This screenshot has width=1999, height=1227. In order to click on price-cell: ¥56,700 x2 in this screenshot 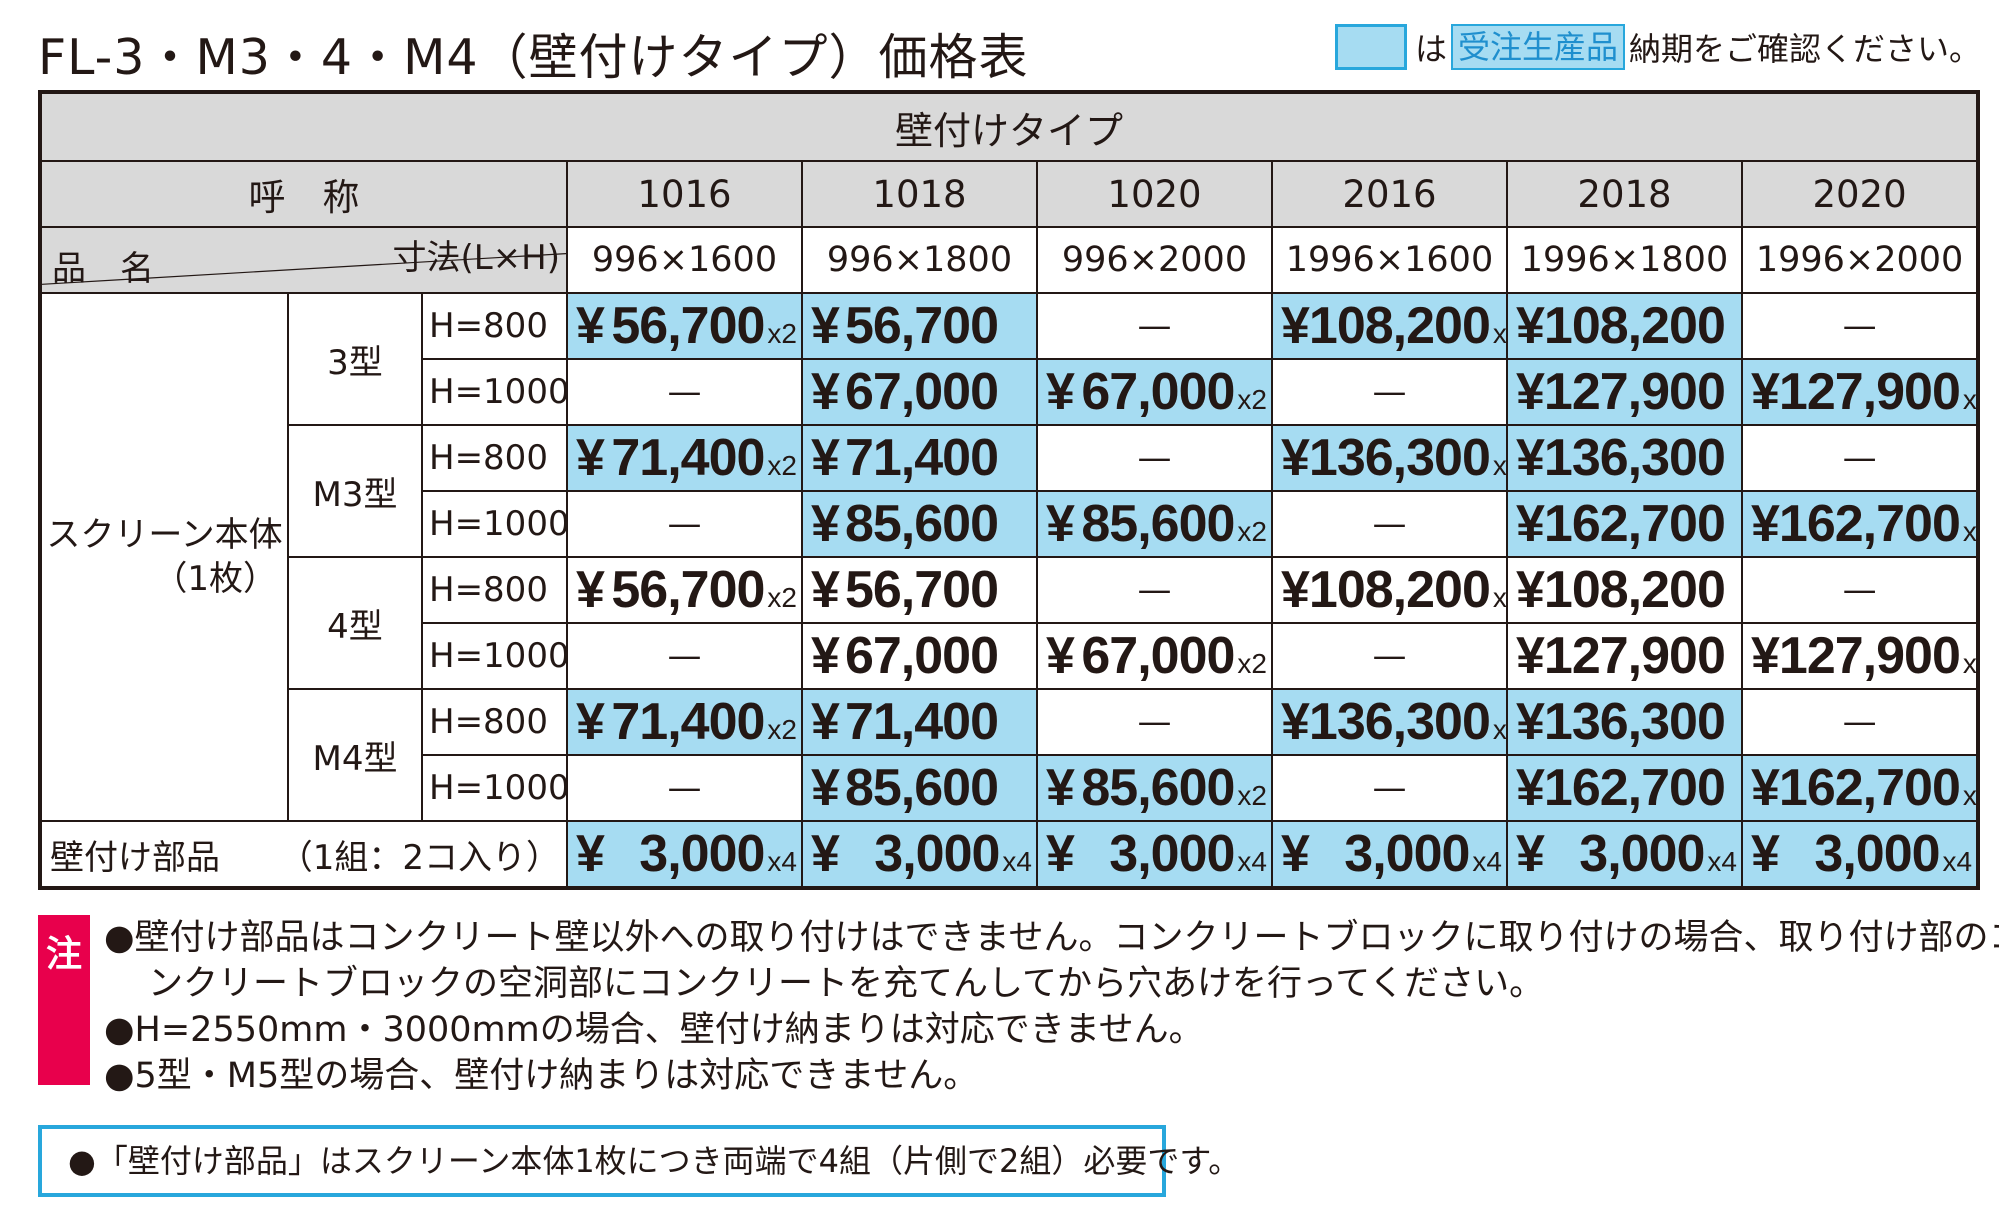, I will do `click(684, 590)`.